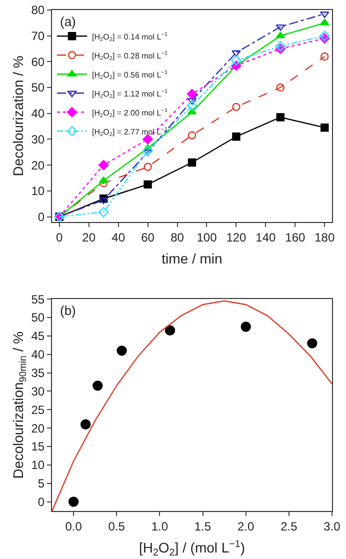 The width and height of the screenshot is (346, 559). I want to click on y-tick-label: 60, so click(38, 61).